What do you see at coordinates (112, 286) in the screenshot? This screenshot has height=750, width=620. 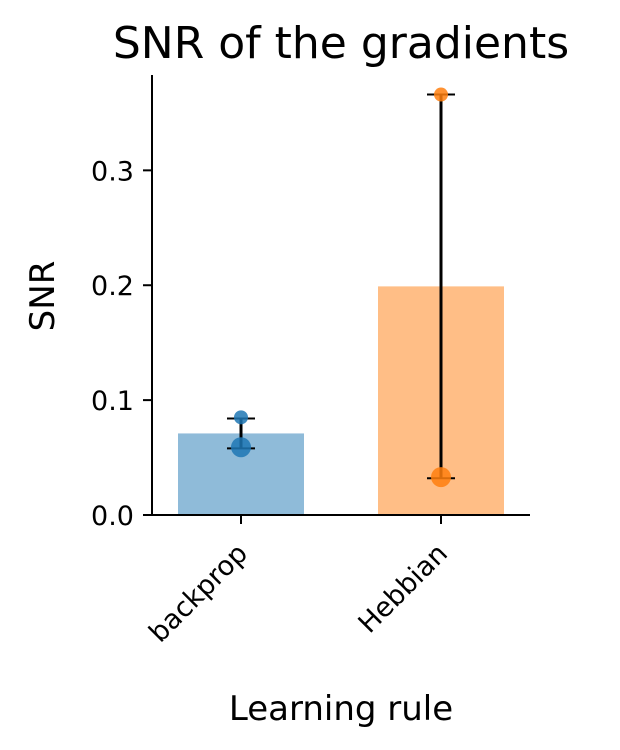 I see `y-tick-label: 0.2` at bounding box center [112, 286].